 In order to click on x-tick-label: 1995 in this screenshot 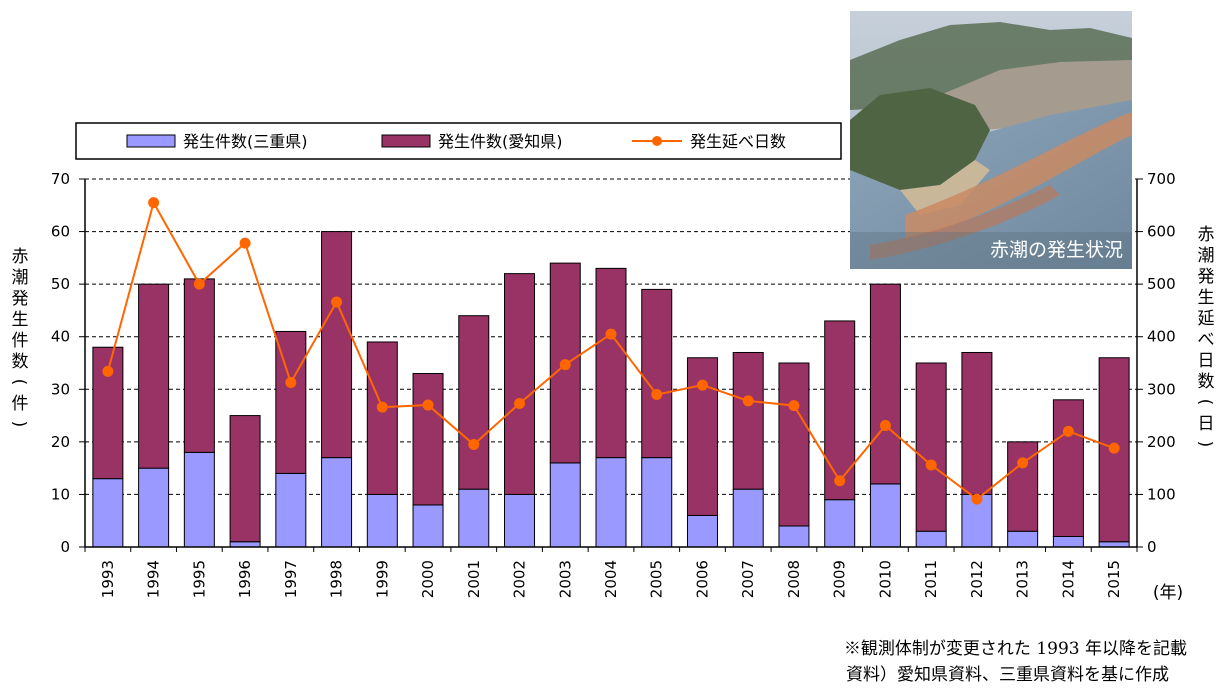, I will do `click(199, 579)`.